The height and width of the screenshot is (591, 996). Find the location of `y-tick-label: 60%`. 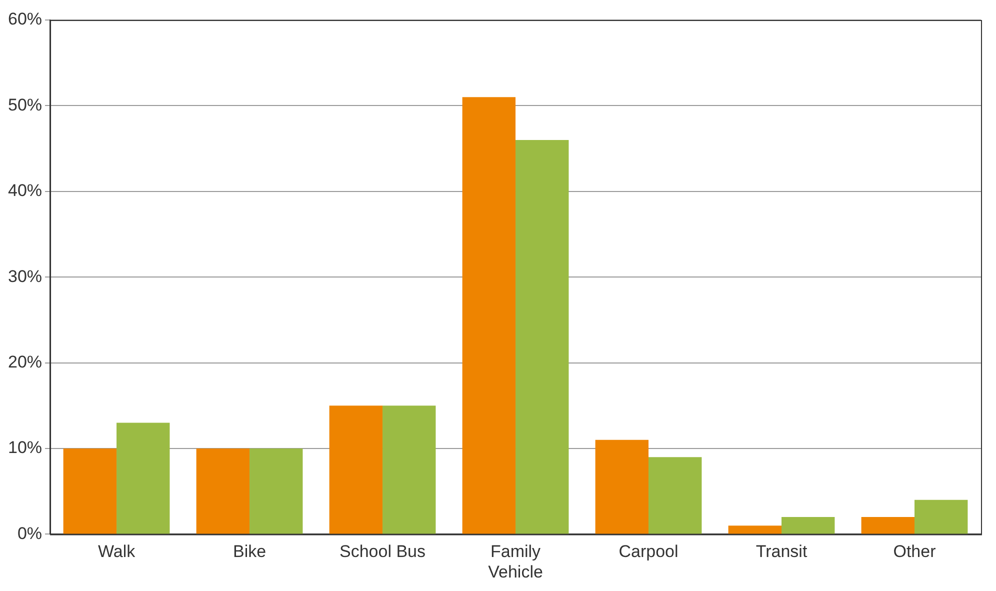

y-tick-label: 60% is located at coordinates (25, 19).